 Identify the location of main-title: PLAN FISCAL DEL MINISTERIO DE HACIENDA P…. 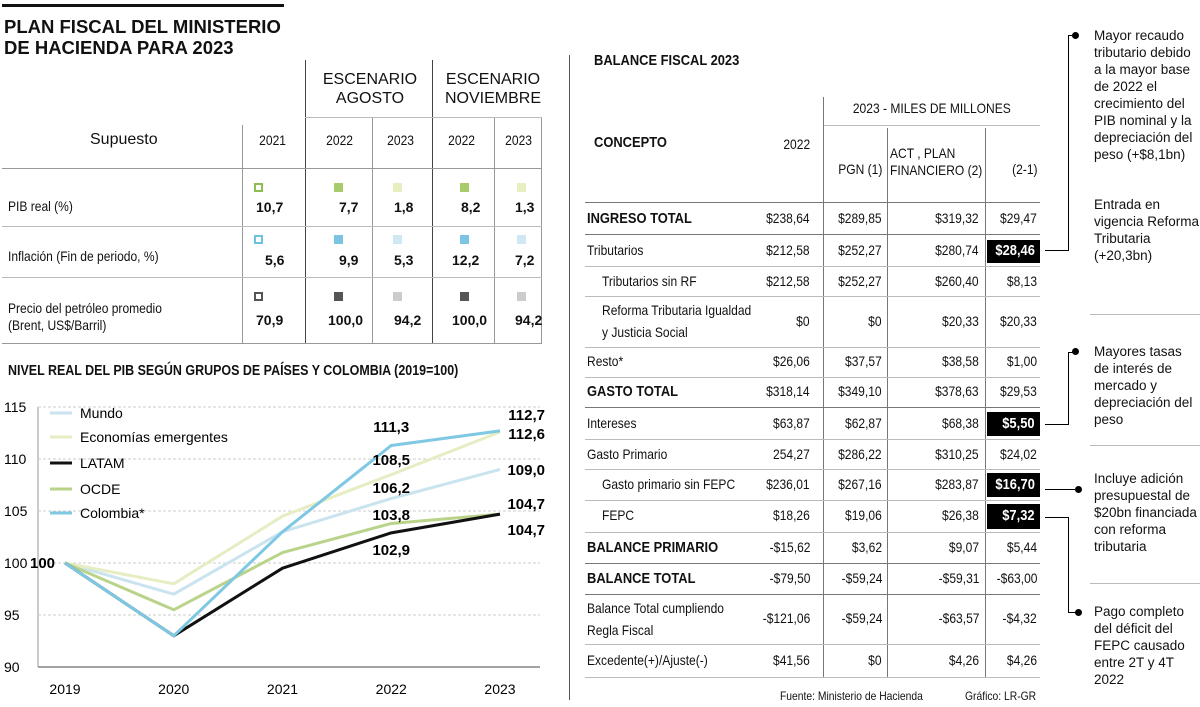
(142, 37).